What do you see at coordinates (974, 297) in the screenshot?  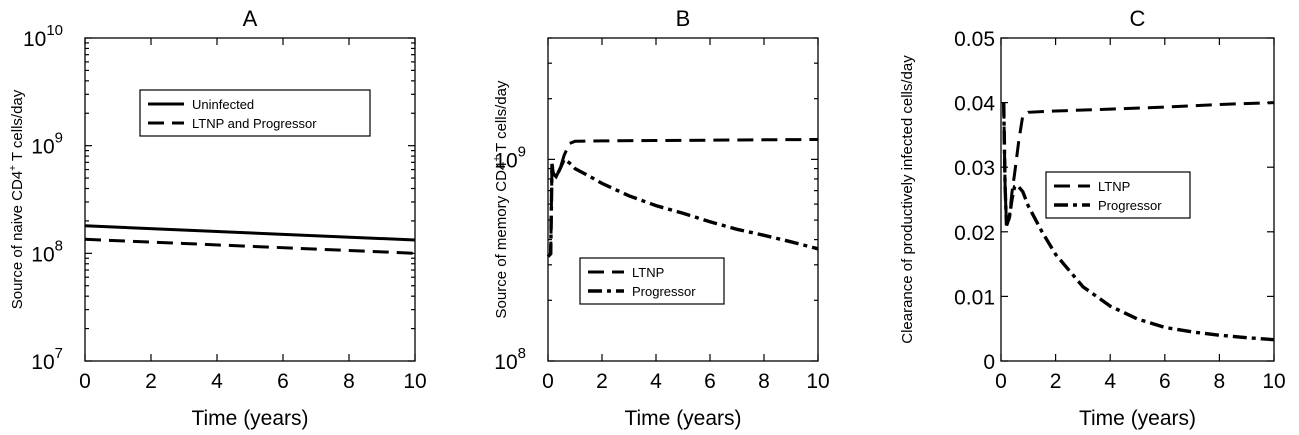 I see `y-tick-label: 0.01` at bounding box center [974, 297].